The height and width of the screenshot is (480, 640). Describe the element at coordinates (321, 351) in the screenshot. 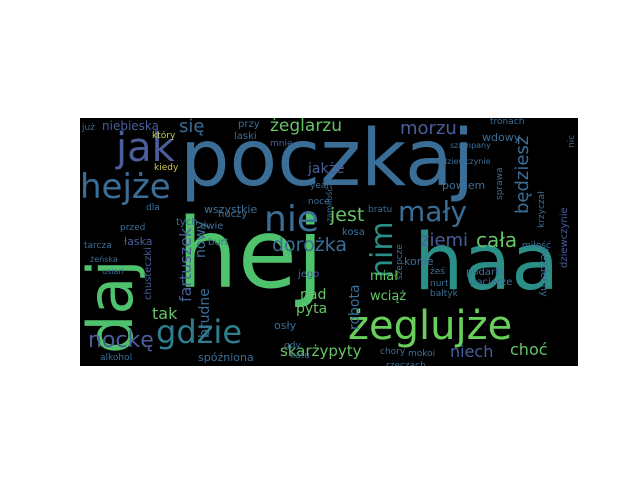

I see `word-skarzypyty: skarżypyty` at that location.